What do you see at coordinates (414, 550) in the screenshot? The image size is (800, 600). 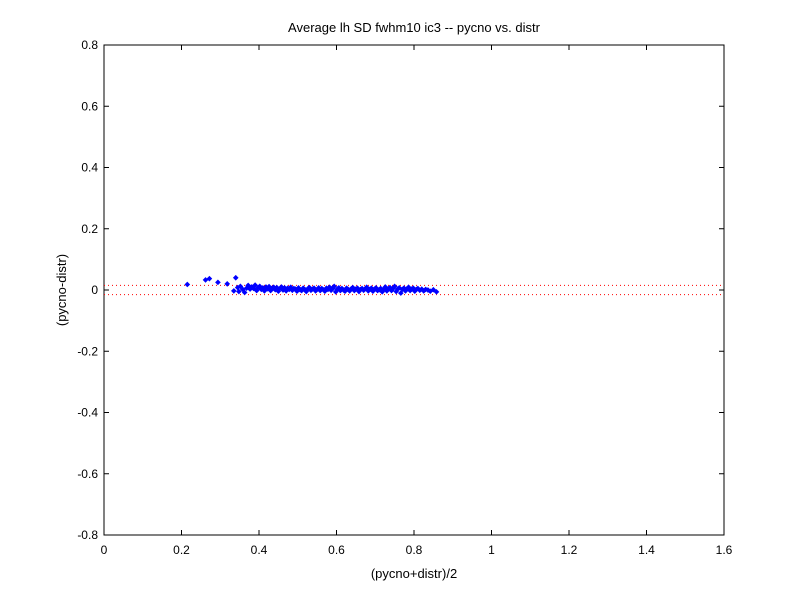 I see `x-tick-label: 0.8` at bounding box center [414, 550].